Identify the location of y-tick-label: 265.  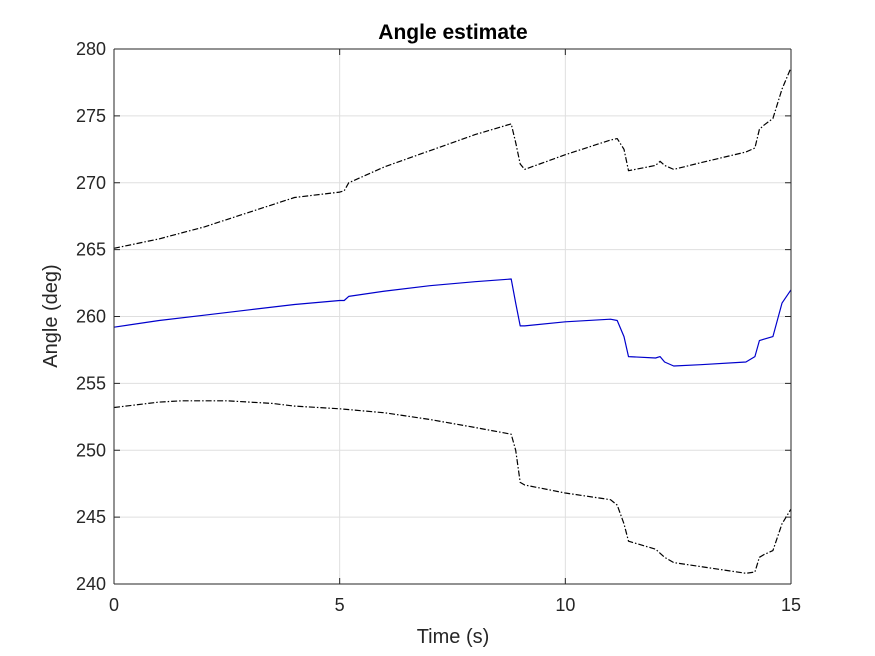
(91, 250).